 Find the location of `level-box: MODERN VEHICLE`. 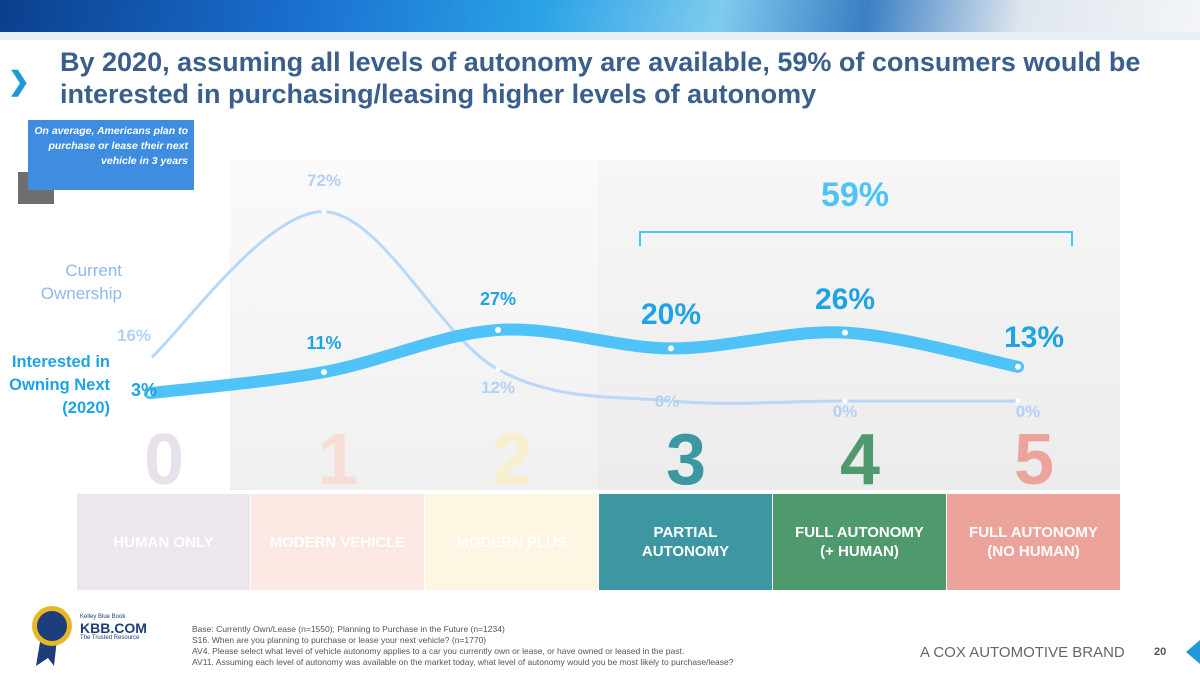

level-box: MODERN VEHICLE is located at coordinates (337, 542).